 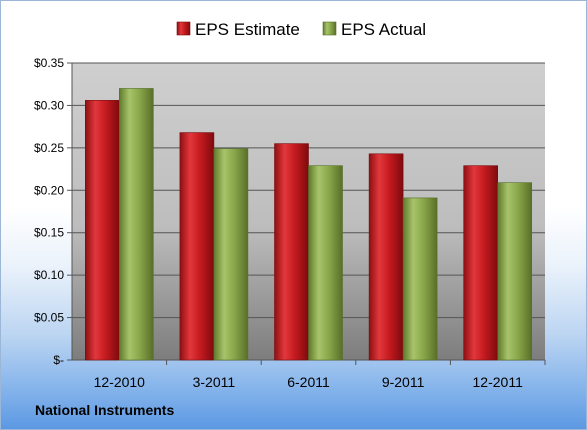 What do you see at coordinates (49, 275) in the screenshot?
I see `y-tick-label: $0.10` at bounding box center [49, 275].